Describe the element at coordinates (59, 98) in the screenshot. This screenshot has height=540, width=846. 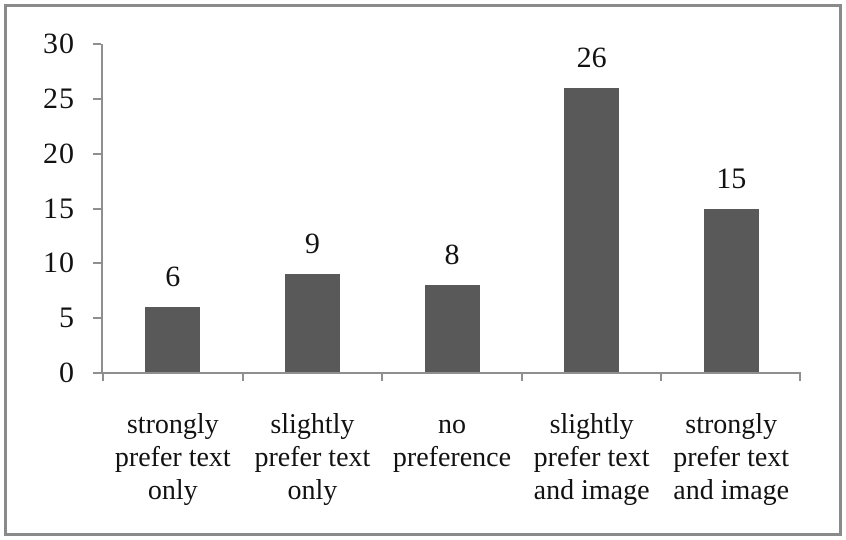
I see `y-tick-label: 25` at that location.